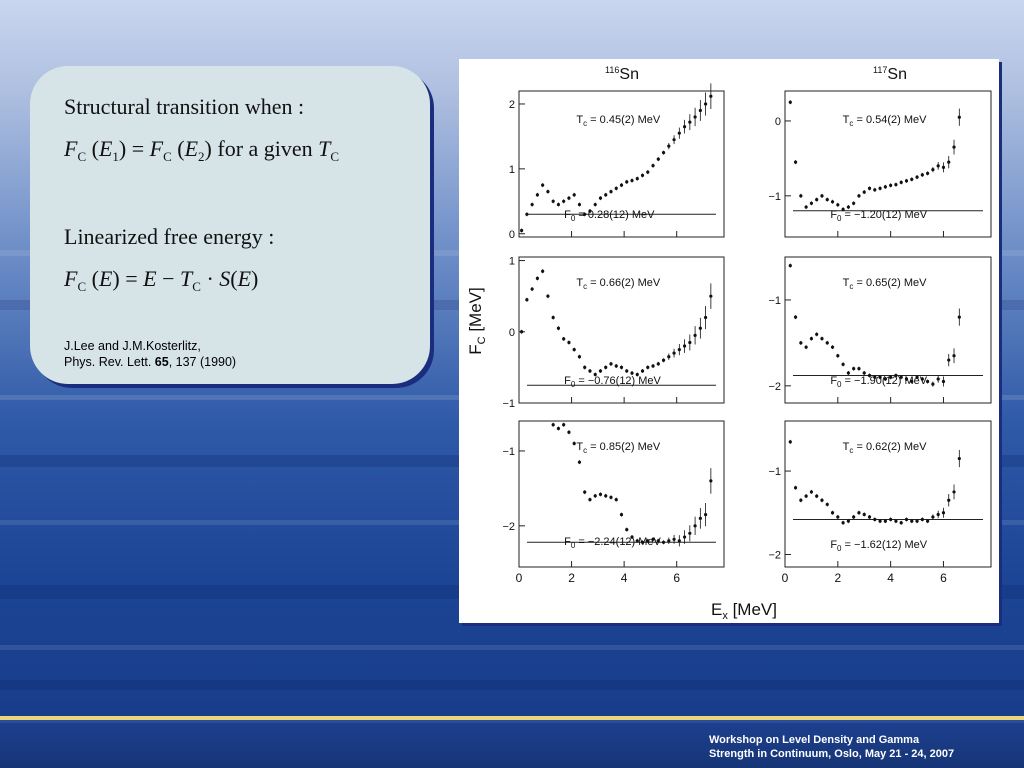 This screenshot has width=1024, height=768. Describe the element at coordinates (512, 745) in the screenshot. I see `footer-band` at that location.